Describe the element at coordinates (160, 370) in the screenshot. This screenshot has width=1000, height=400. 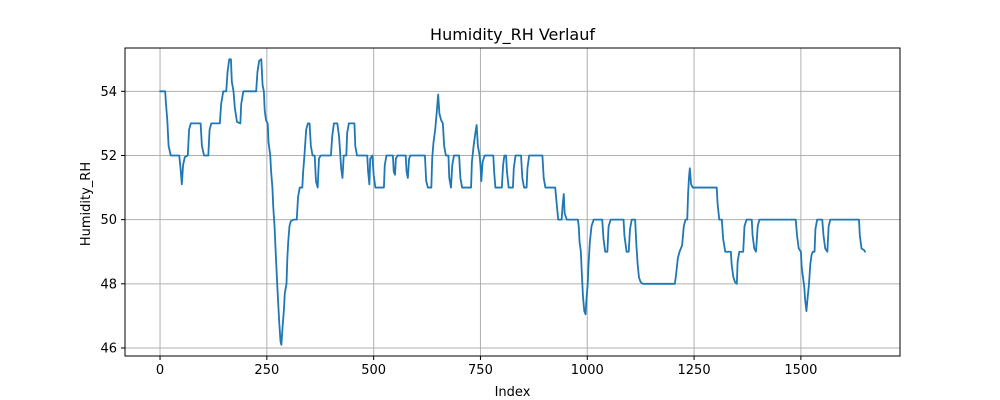
I see `x-tick-label: 0` at that location.